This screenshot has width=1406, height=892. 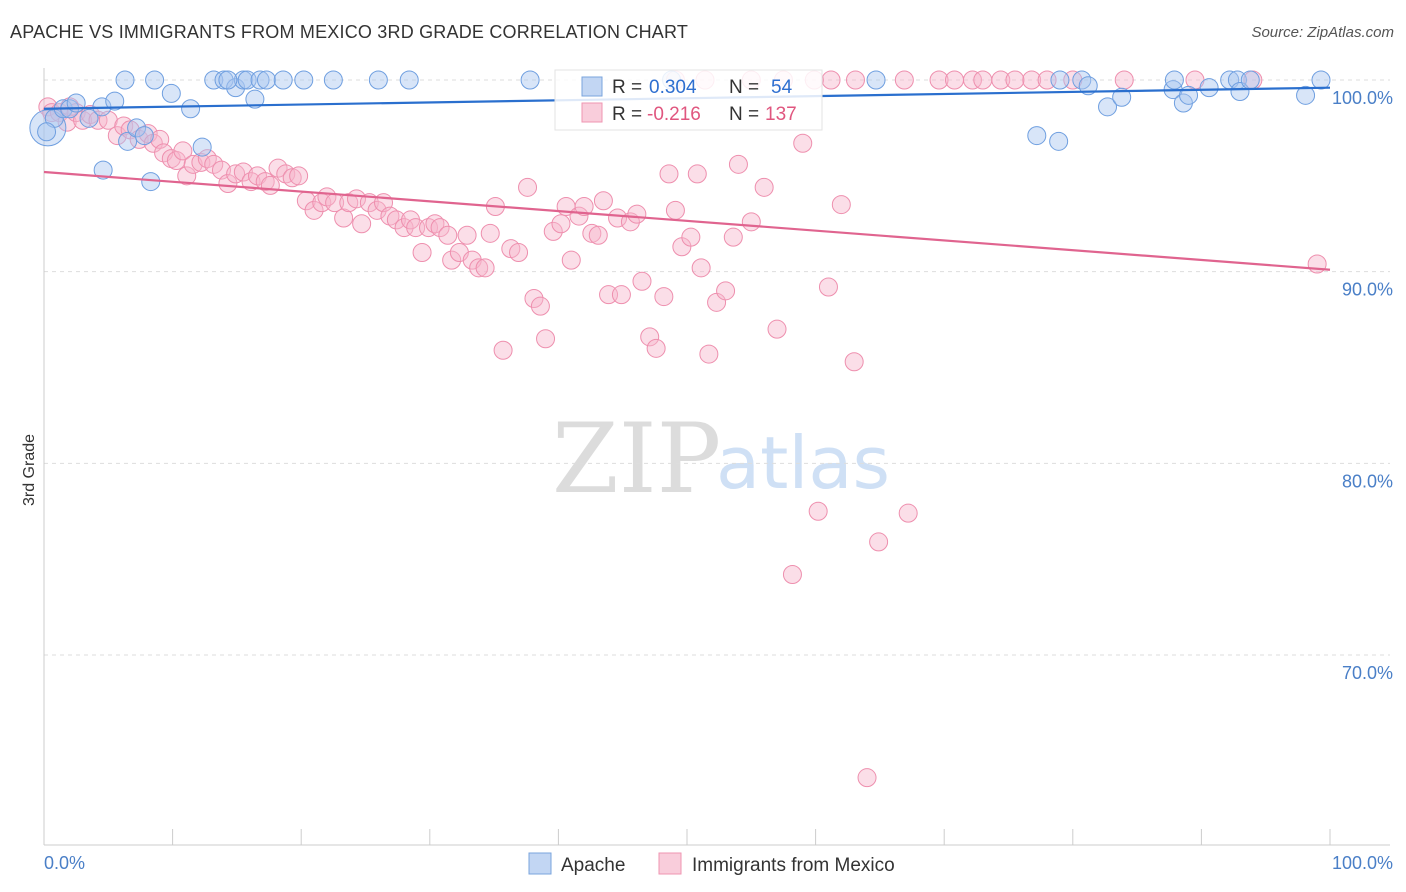 I want to click on y-tick-label: 100.0%, so click(x=1362, y=98).